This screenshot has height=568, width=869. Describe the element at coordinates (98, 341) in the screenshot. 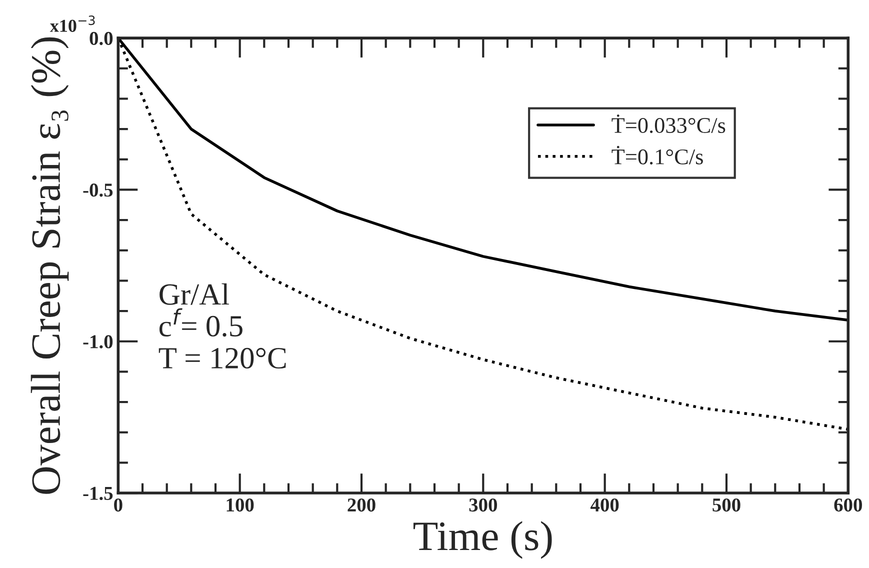

I see `y-tick-label: -1.0` at that location.